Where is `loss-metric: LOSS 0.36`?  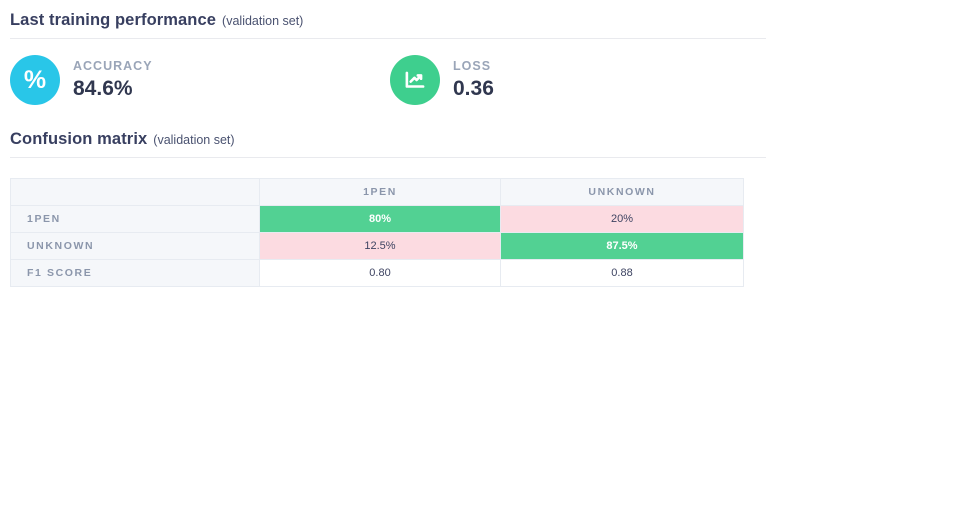
loss-metric: LOSS 0.36 is located at coordinates (580, 80).